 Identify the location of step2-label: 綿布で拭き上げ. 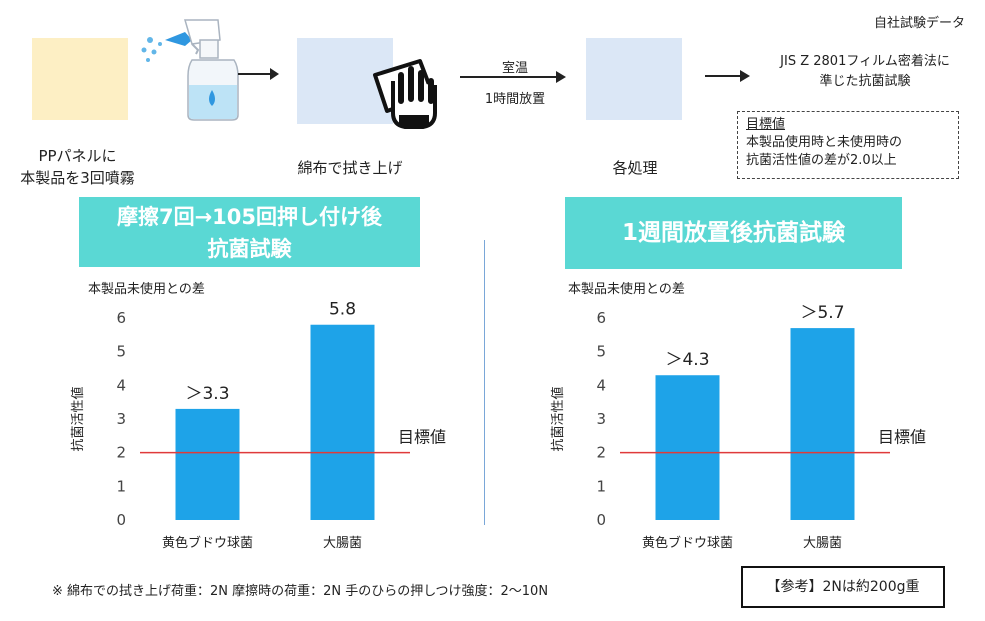
(350, 168).